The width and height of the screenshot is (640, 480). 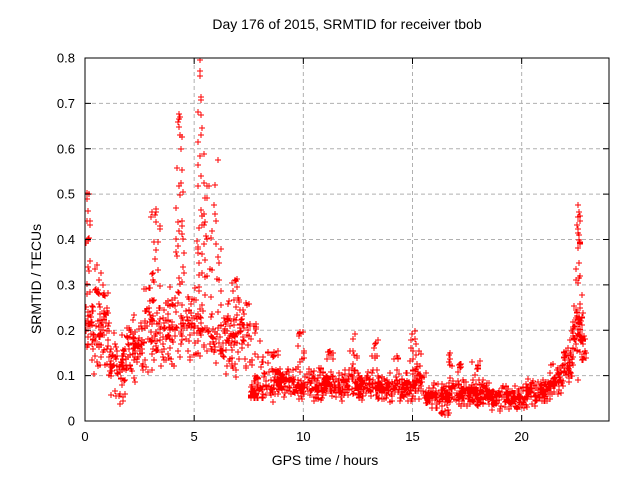 What do you see at coordinates (84, 436) in the screenshot?
I see `x-tick-label: 0` at bounding box center [84, 436].